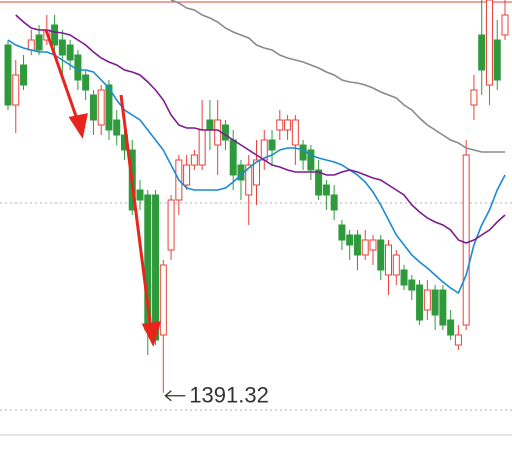 The height and width of the screenshot is (474, 512). I want to click on low-price-label: 1391.32, so click(229, 395).